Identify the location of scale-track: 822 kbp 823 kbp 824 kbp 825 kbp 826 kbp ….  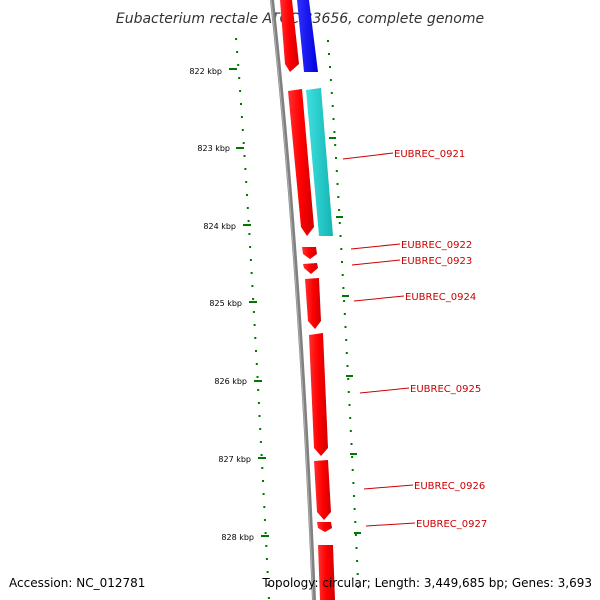
(229, 318).